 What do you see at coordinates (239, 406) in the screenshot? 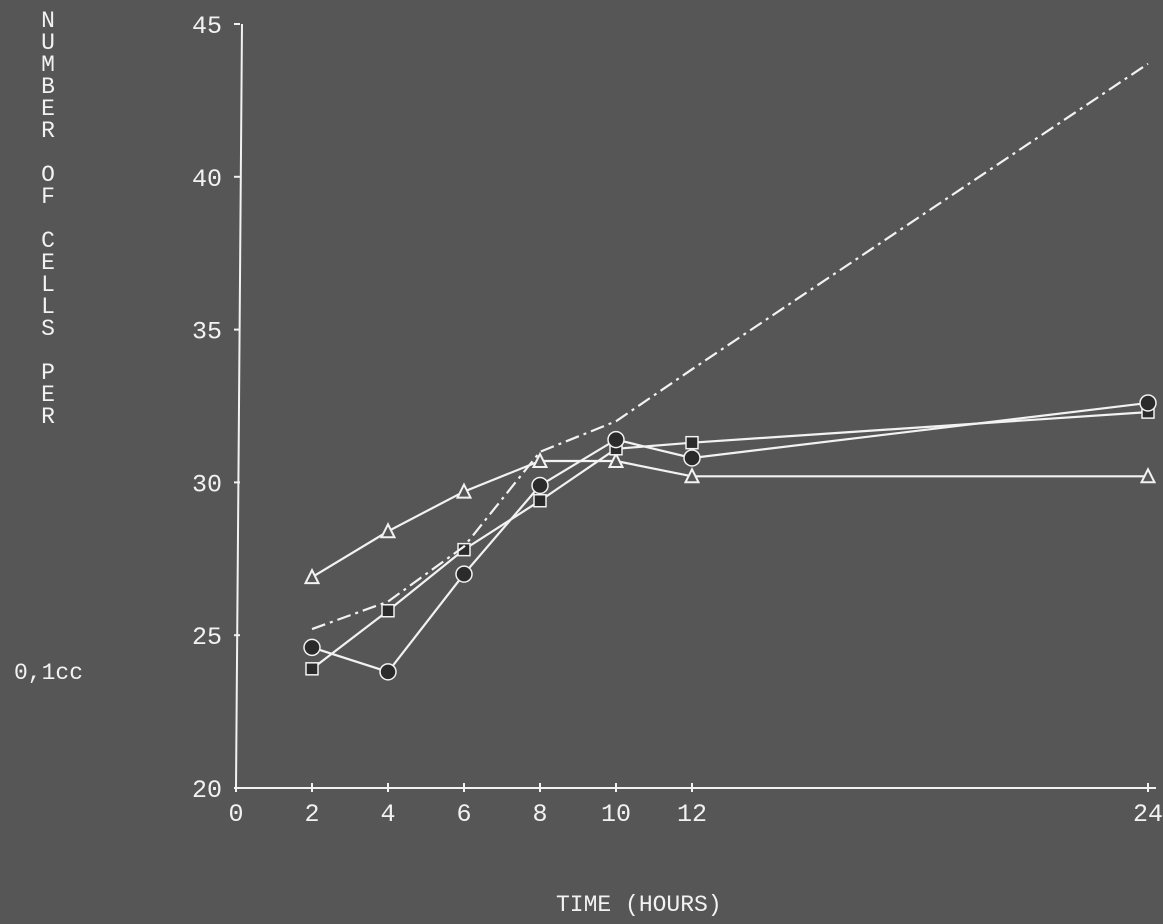
I see `y-axis-line` at bounding box center [239, 406].